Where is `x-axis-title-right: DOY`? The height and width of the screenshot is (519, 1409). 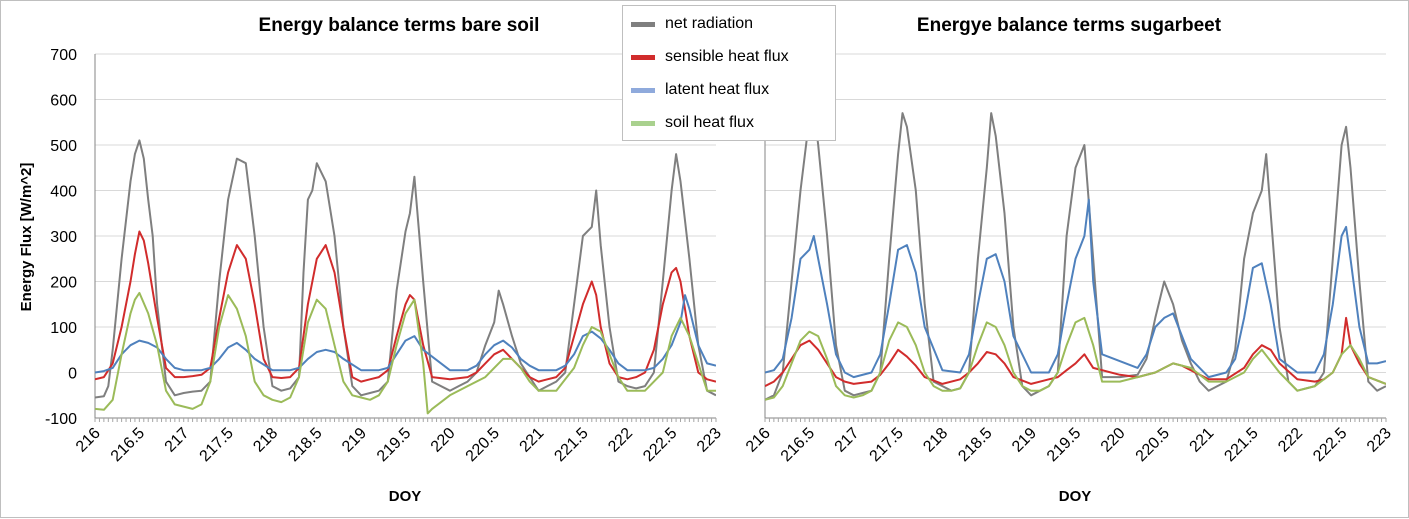 x-axis-title-right: DOY is located at coordinates (1075, 496).